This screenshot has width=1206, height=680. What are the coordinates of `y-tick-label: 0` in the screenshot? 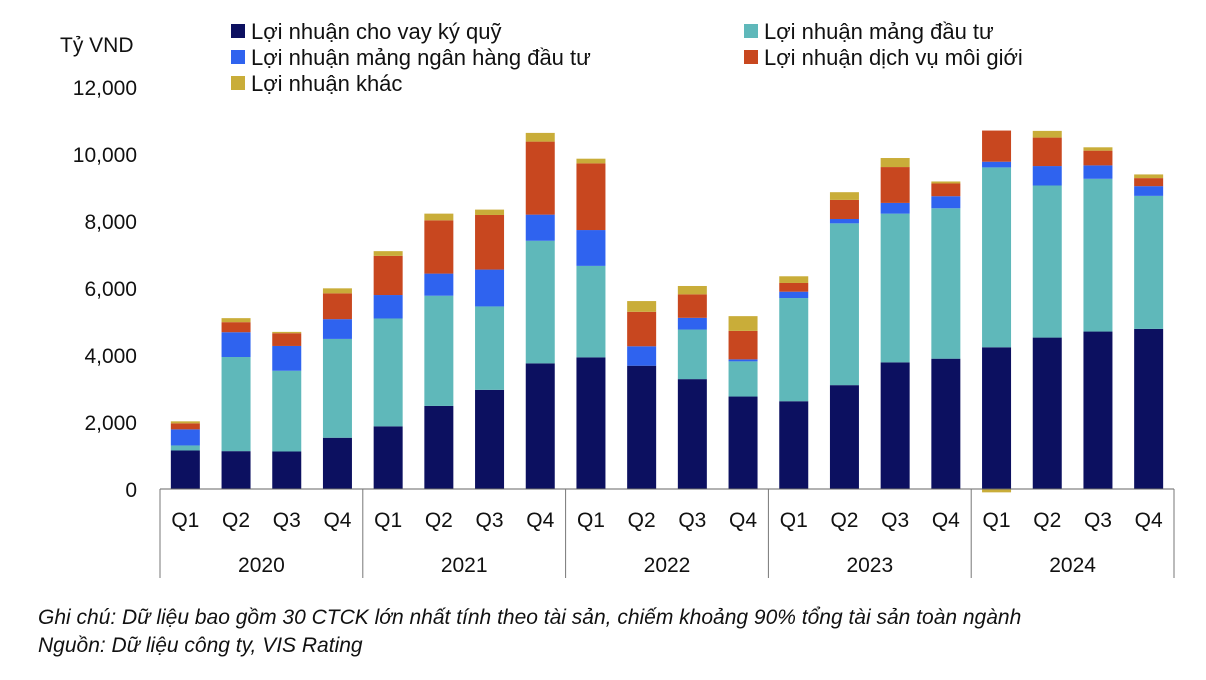 It's located at (131, 490).